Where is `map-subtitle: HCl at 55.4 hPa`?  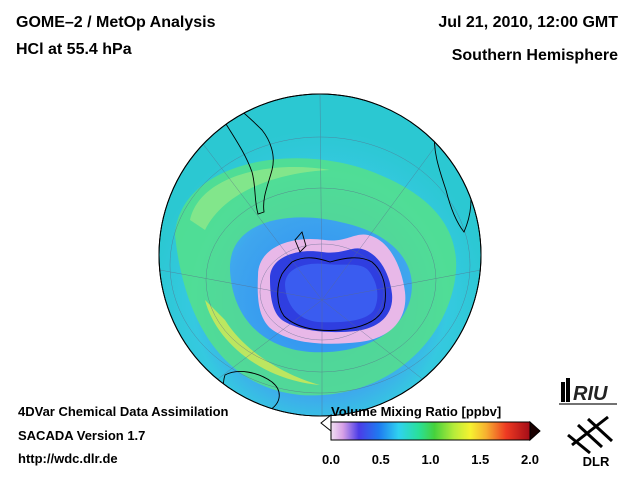
map-subtitle: HCl at 55.4 hPa is located at coordinates (74, 49).